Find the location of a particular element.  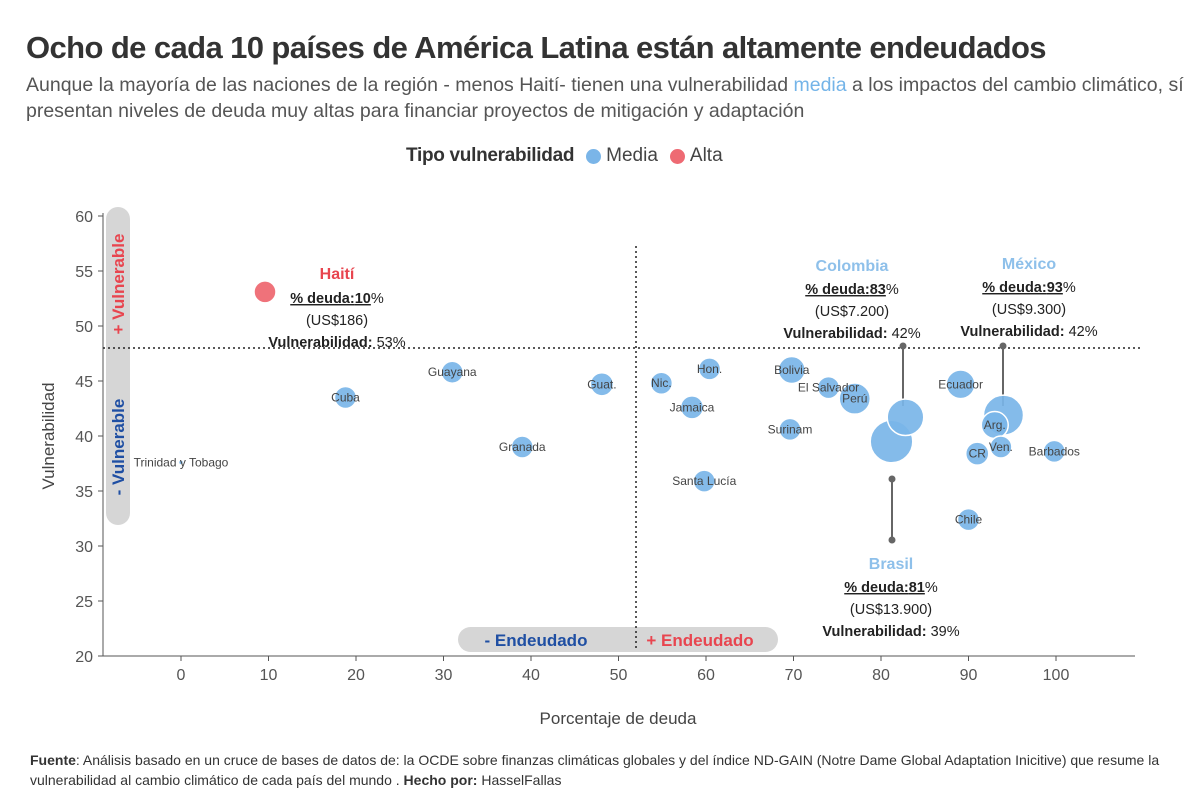

colombia-deuda-label: % deuda: is located at coordinates (837, 290).